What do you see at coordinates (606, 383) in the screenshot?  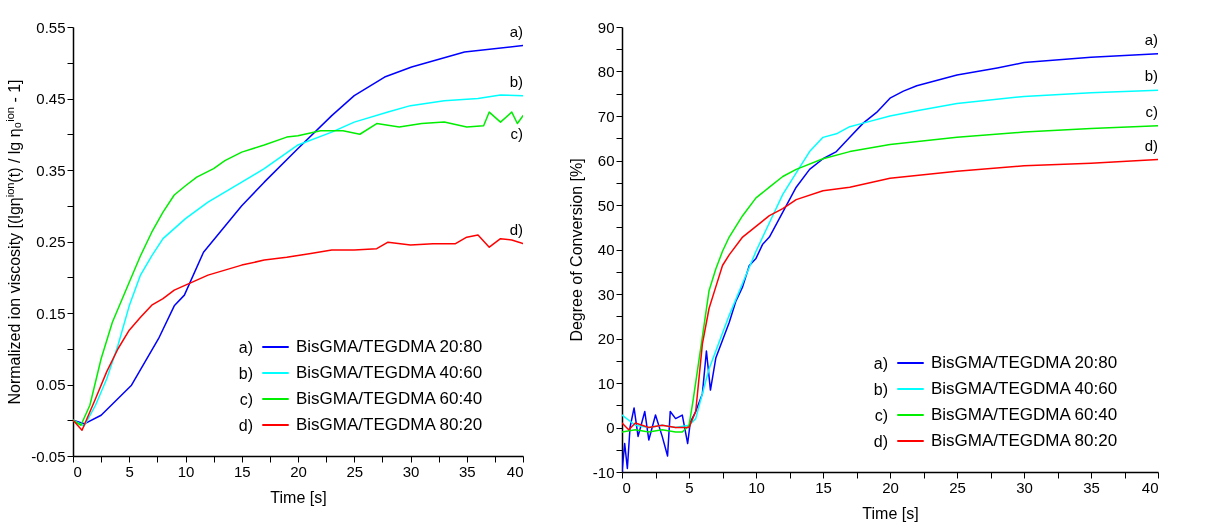 I see `y-tick-label: 10` at bounding box center [606, 383].